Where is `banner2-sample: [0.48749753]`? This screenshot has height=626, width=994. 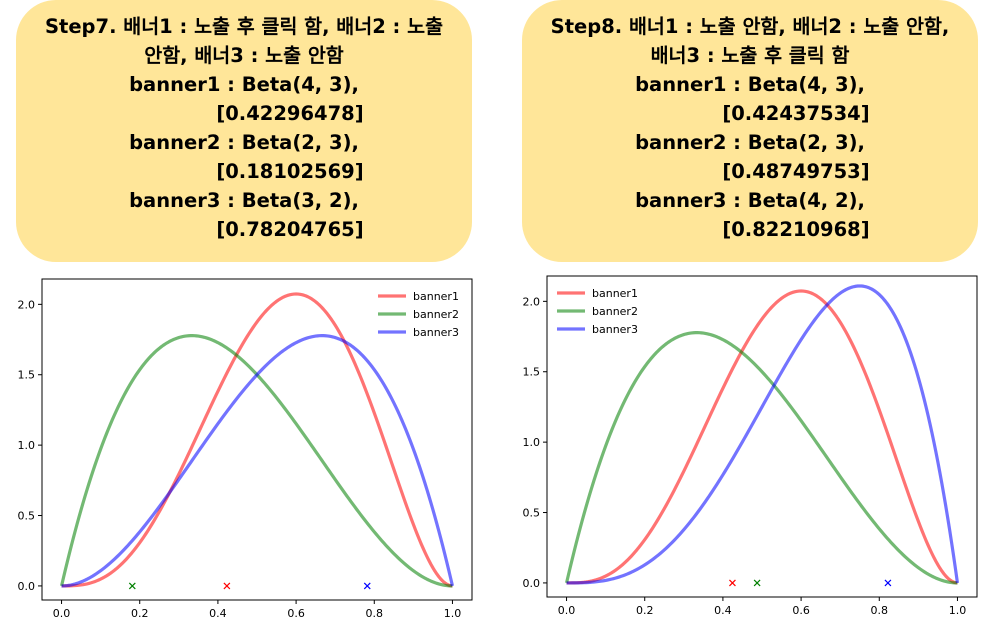
banner2-sample: [0.48749753] is located at coordinates (796, 171).